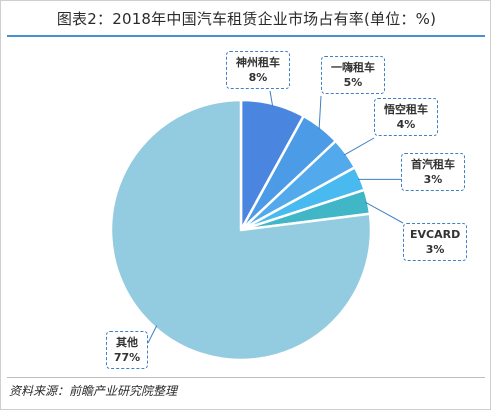 This screenshot has height=410, width=491. I want to click on slice-label-value: 77%, so click(127, 357).